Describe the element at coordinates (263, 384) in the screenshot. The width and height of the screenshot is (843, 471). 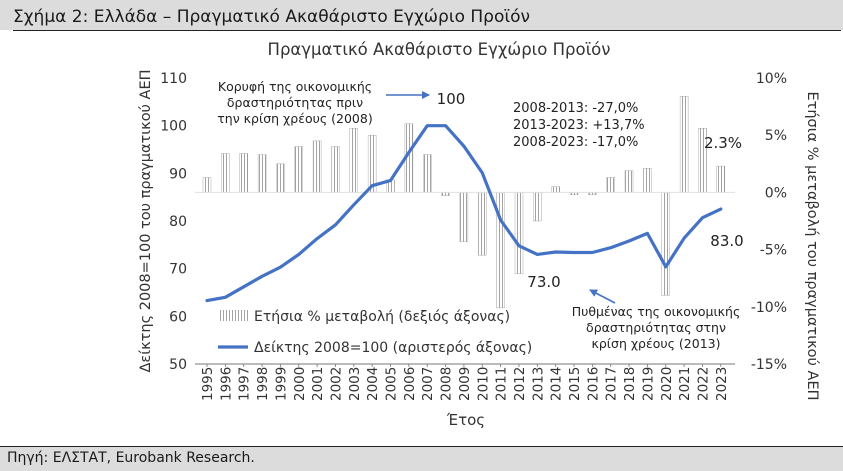
I see `x-tick-1998: 1998` at that location.